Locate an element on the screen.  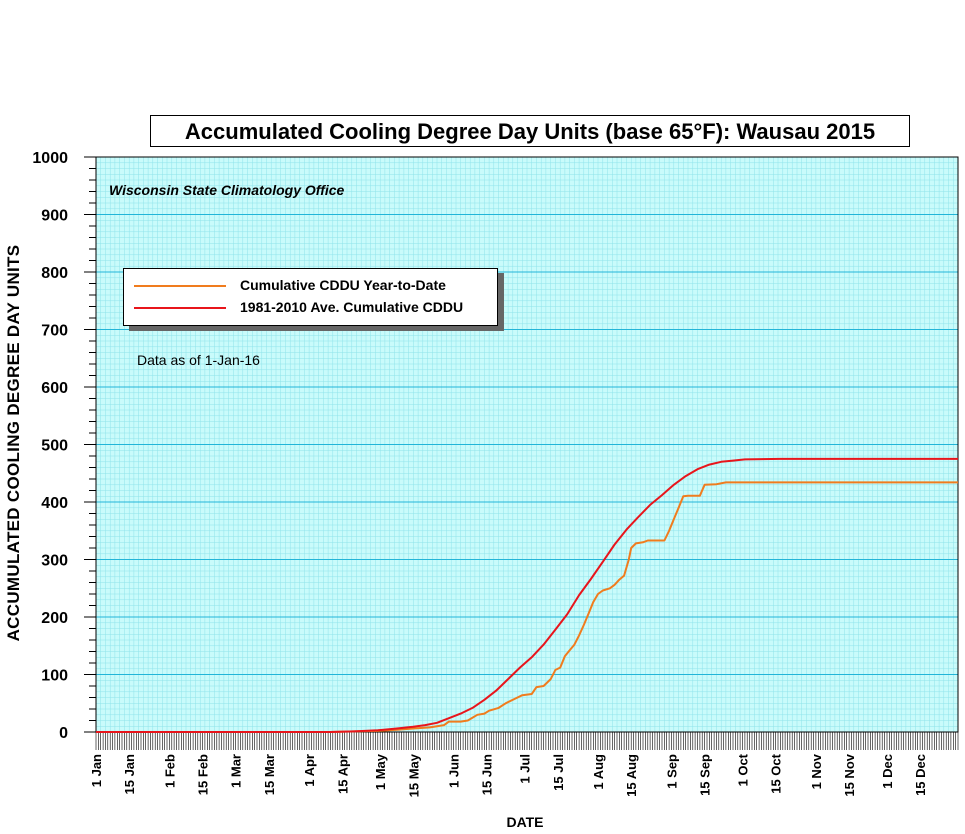
x-tick-label: 15 Aug is located at coordinates (631, 775).